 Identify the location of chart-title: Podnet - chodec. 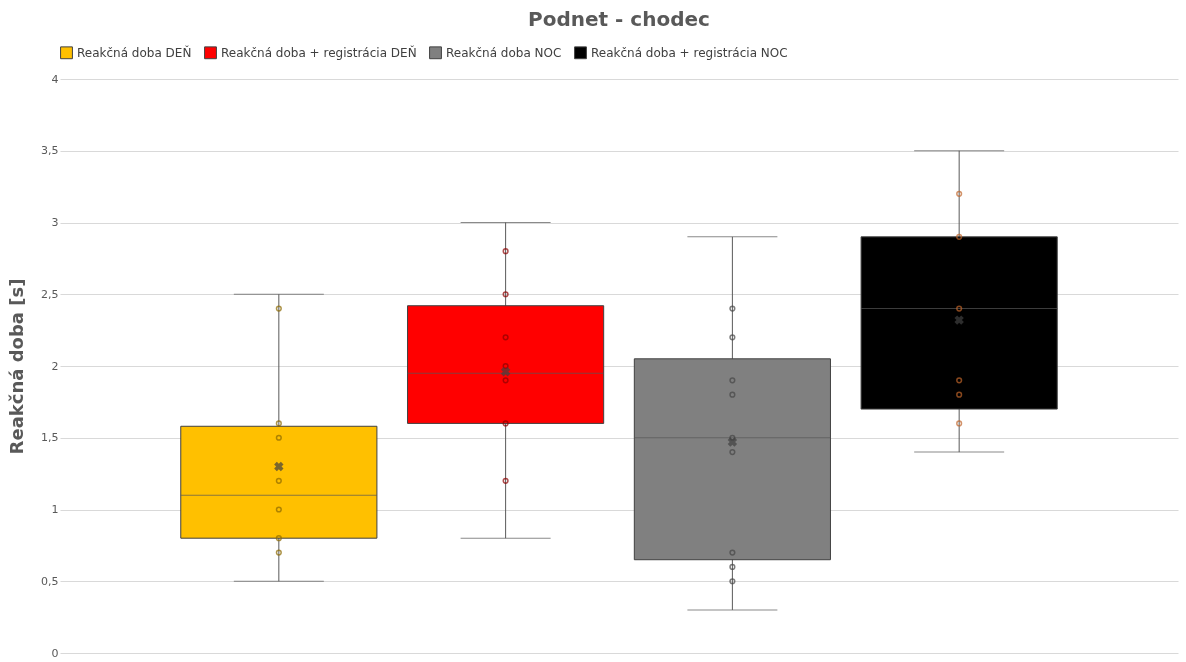
(619, 19).